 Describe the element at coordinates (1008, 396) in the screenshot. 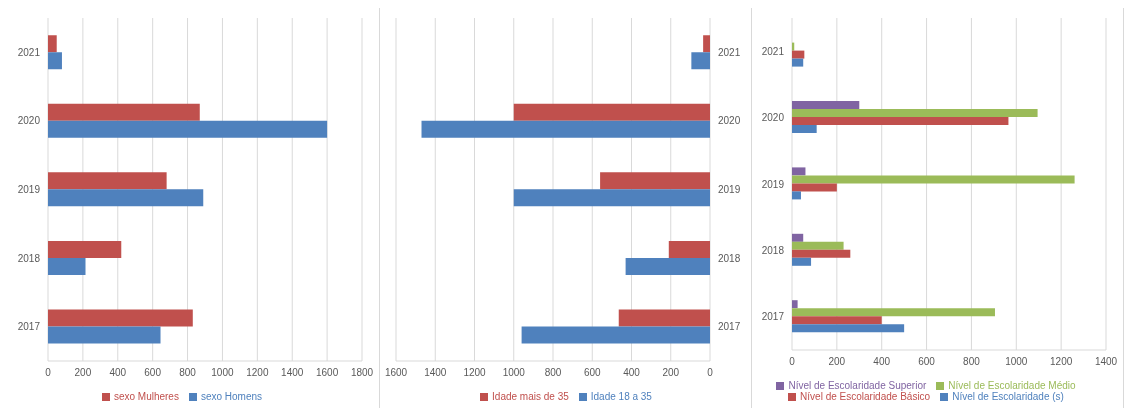

I see `legend-label: Nível de Escolaridade (s)` at that location.